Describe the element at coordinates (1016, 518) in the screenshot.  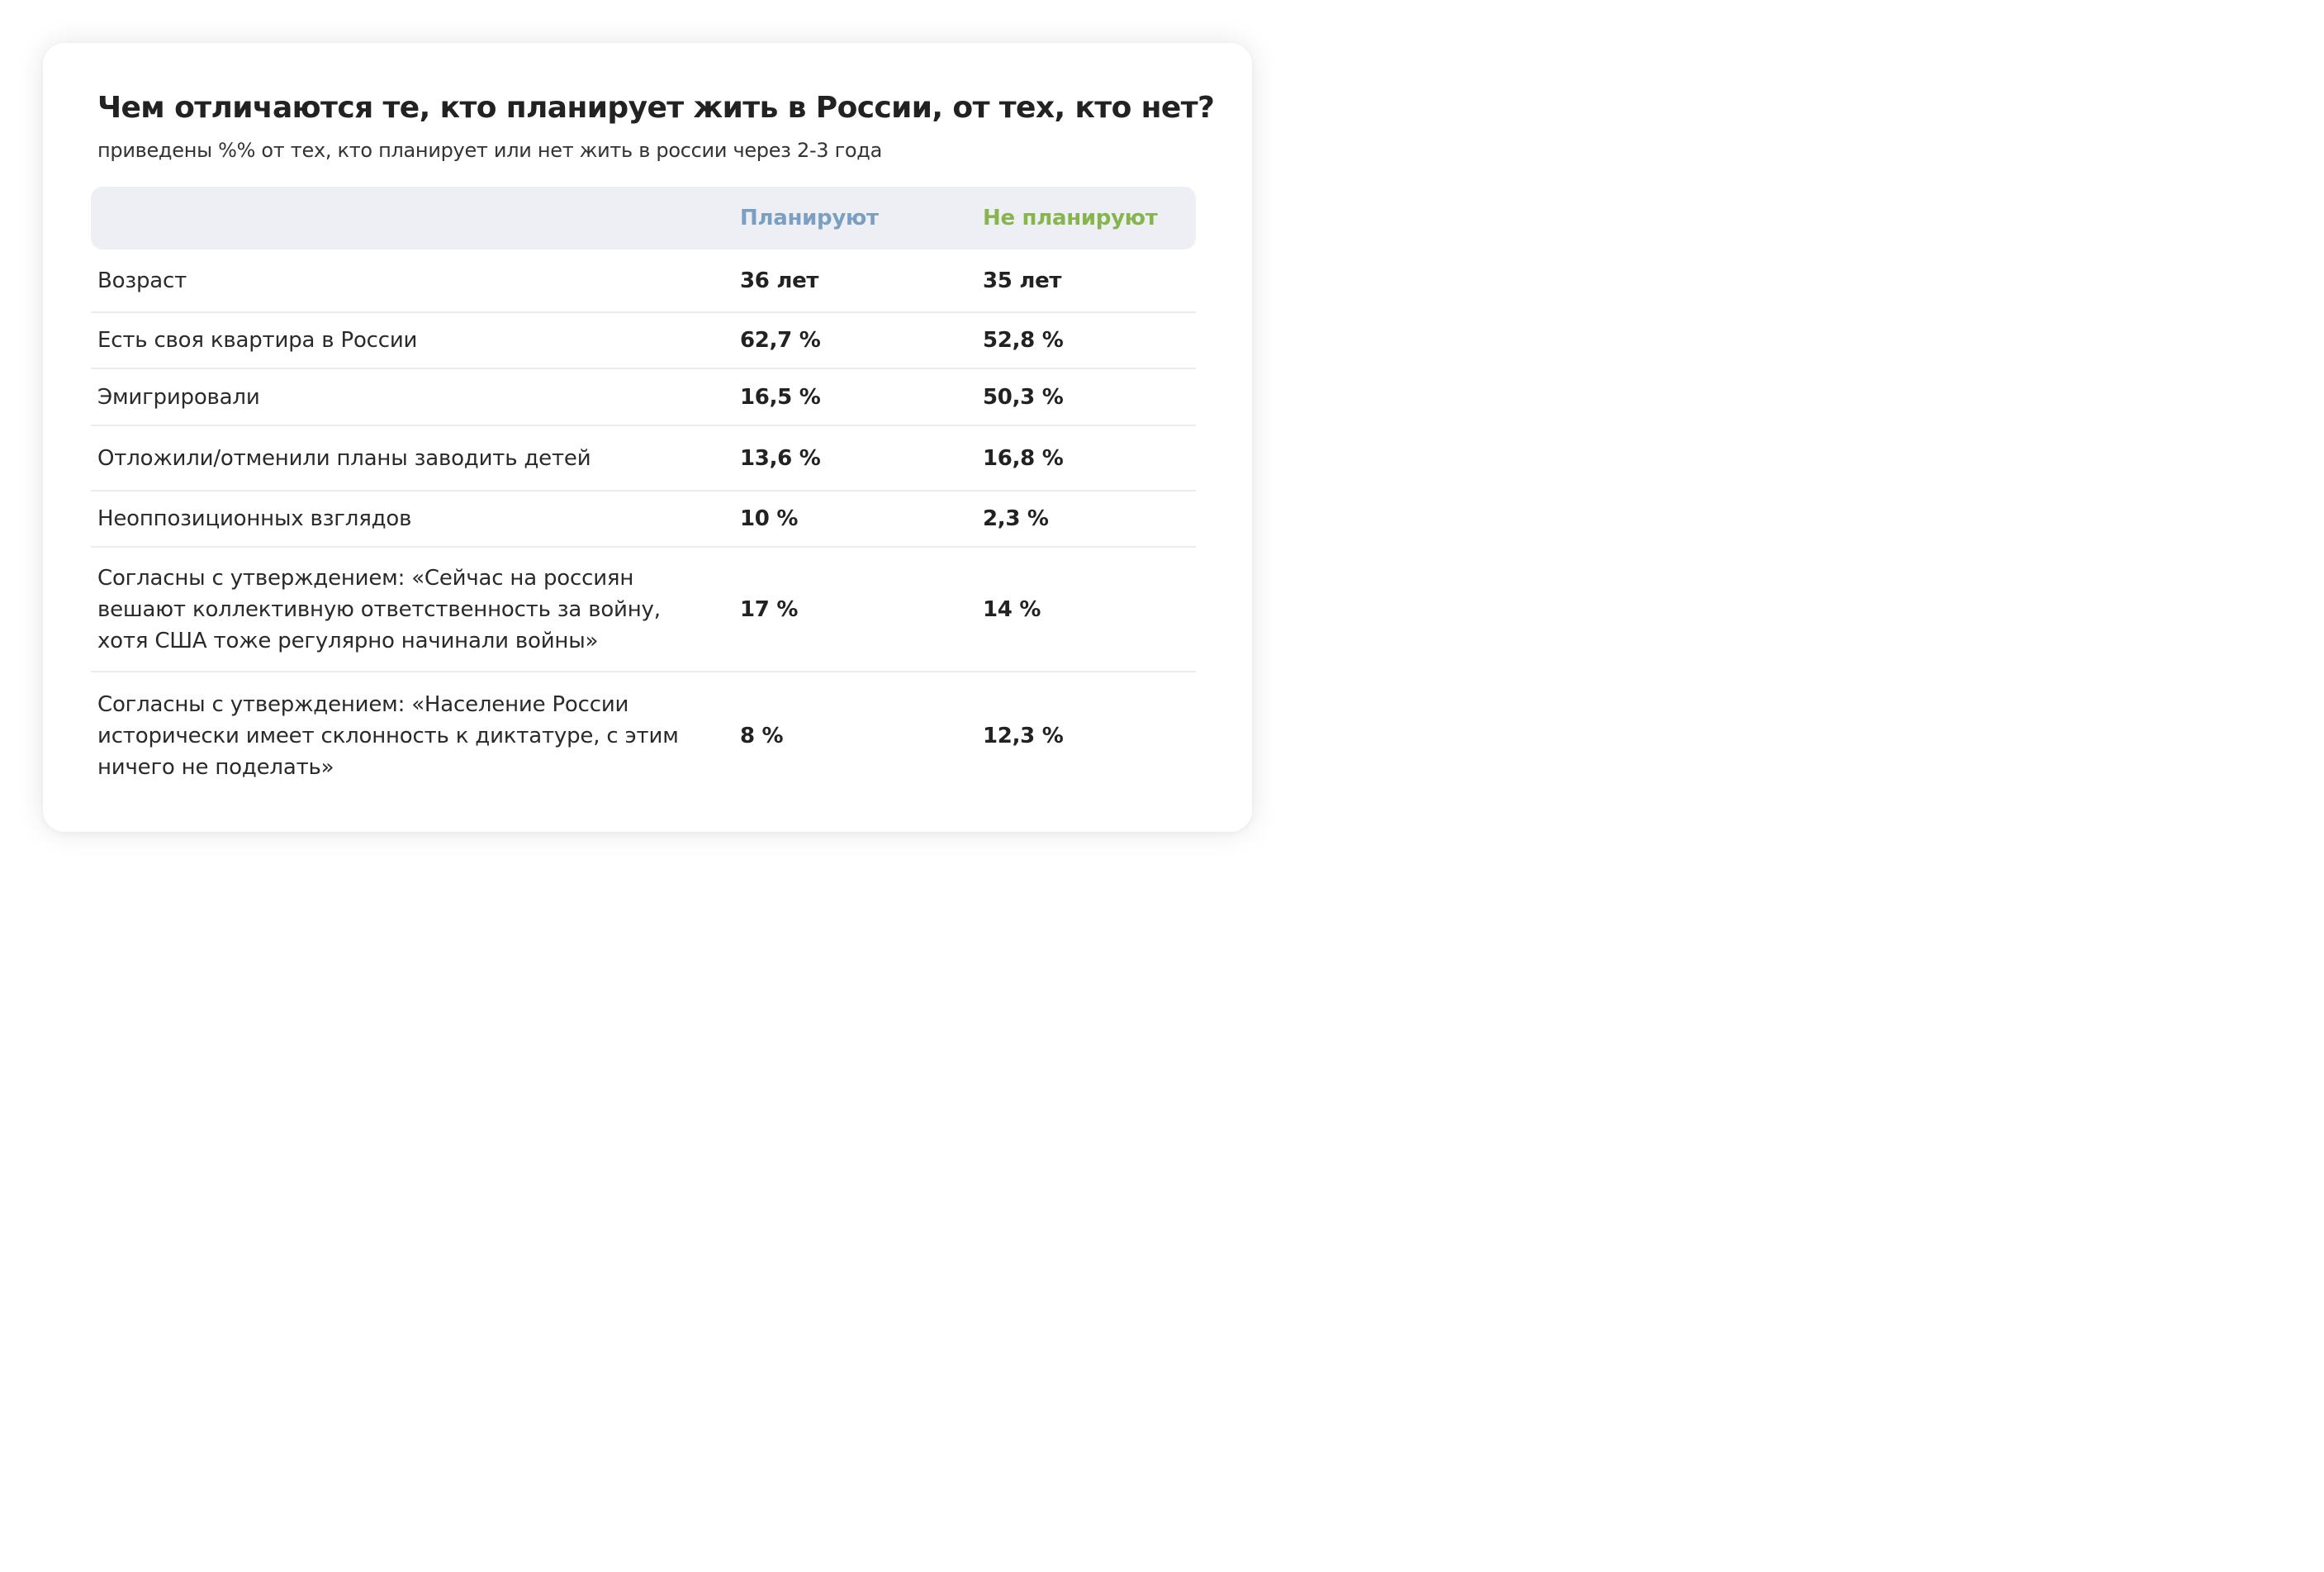
I see `value-not-planning: 2,3 %` at that location.